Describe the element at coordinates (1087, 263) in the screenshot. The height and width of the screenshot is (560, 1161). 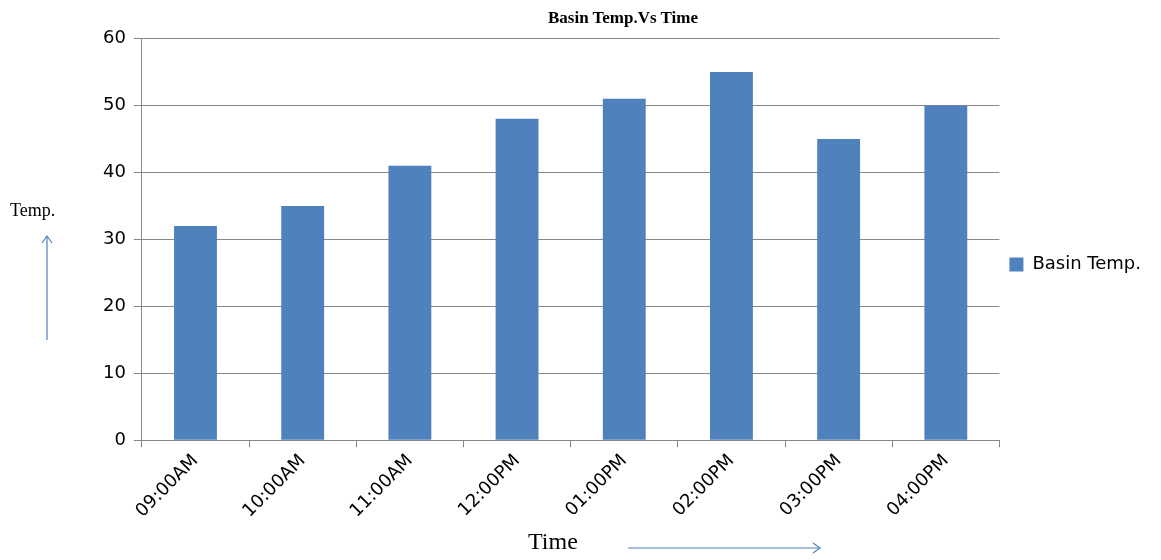
I see `legend-label: Basin Temp.` at that location.